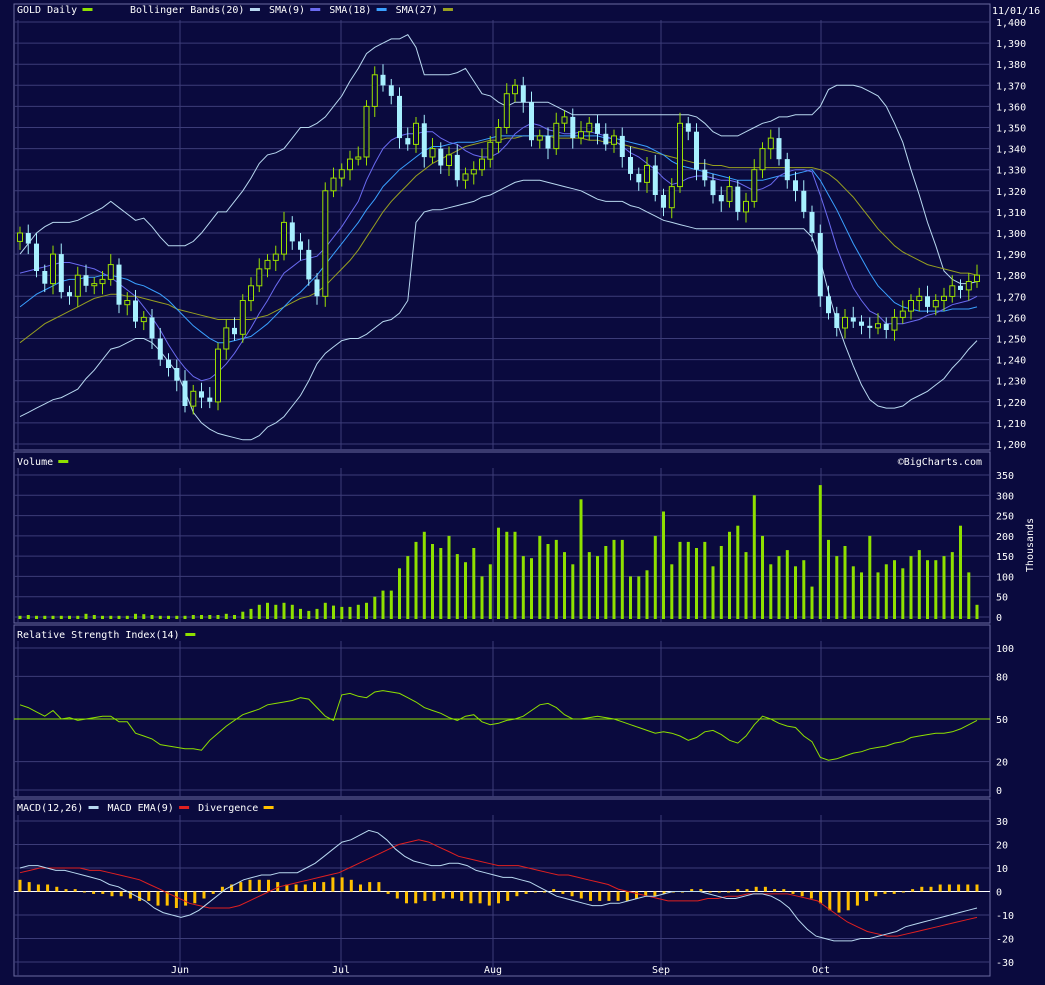  What do you see at coordinates (940, 462) in the screenshot?
I see `watermark: ©BigCharts.com` at bounding box center [940, 462].